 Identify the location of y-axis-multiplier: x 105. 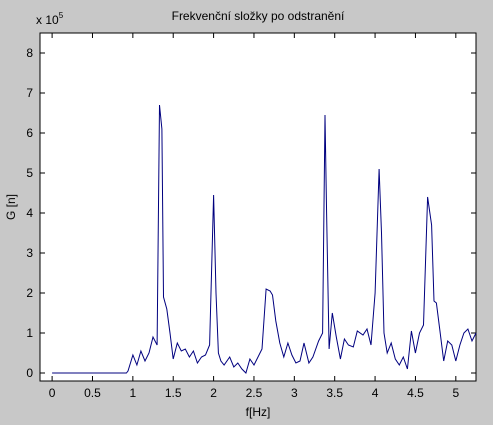
(50, 19).